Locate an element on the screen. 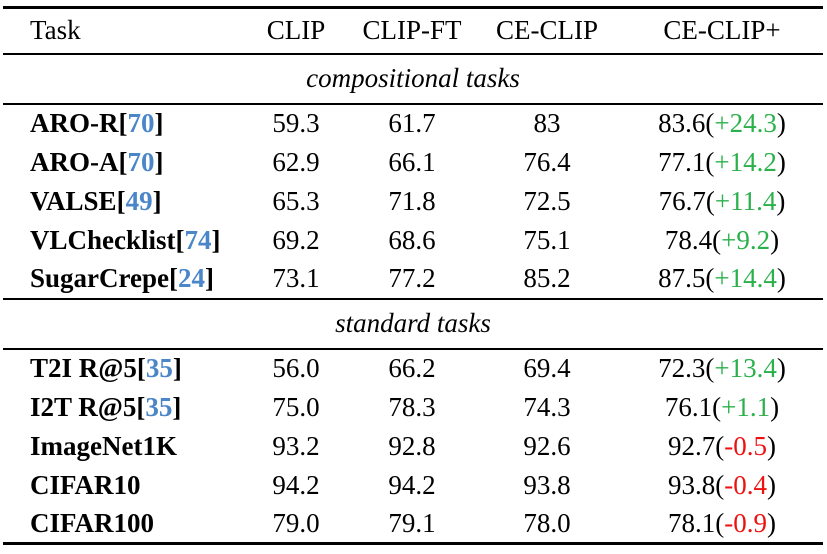 Image resolution: width=827 pixels, height=554 pixels. task-cell: SugarCrepe[24] is located at coordinates (122, 279).